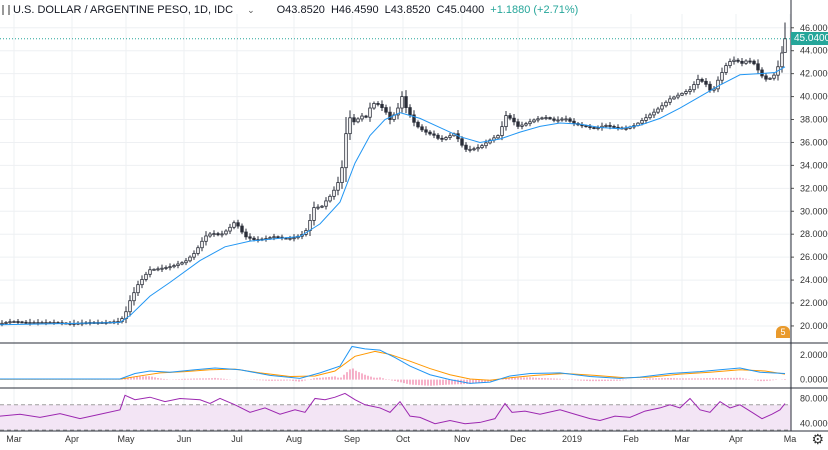 The height and width of the screenshot is (450, 828). I want to click on price-tick-label: 32.0000, so click(814, 188).